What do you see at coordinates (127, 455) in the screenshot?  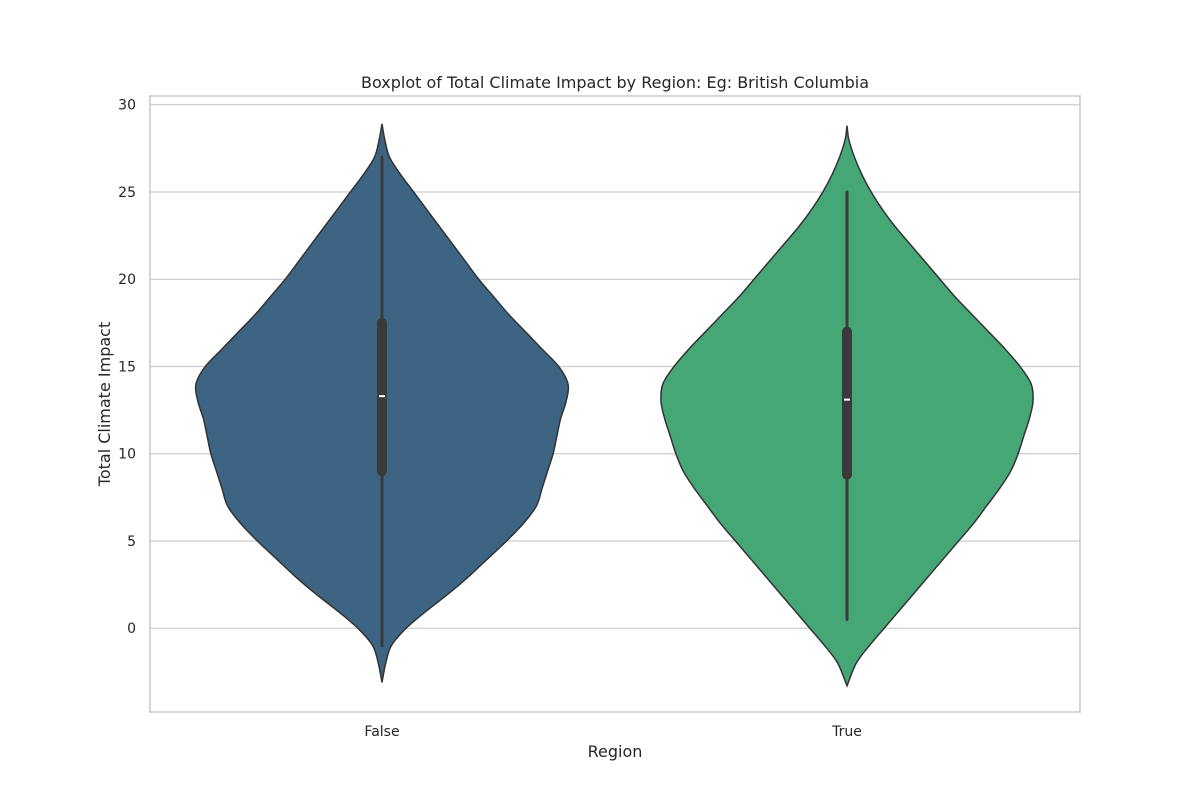 I see `y-tick-label: 10` at bounding box center [127, 455].